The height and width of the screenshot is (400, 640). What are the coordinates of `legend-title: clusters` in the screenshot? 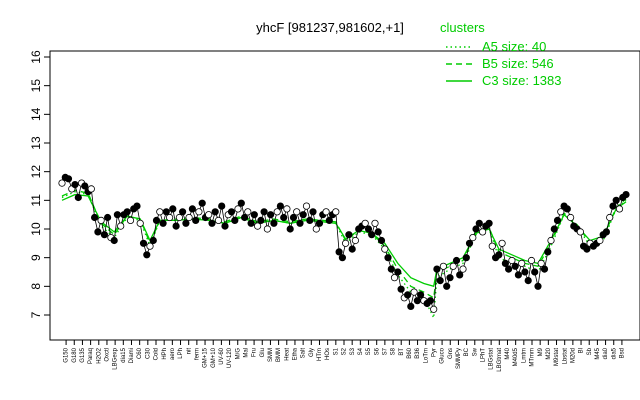 It's located at (462, 27).